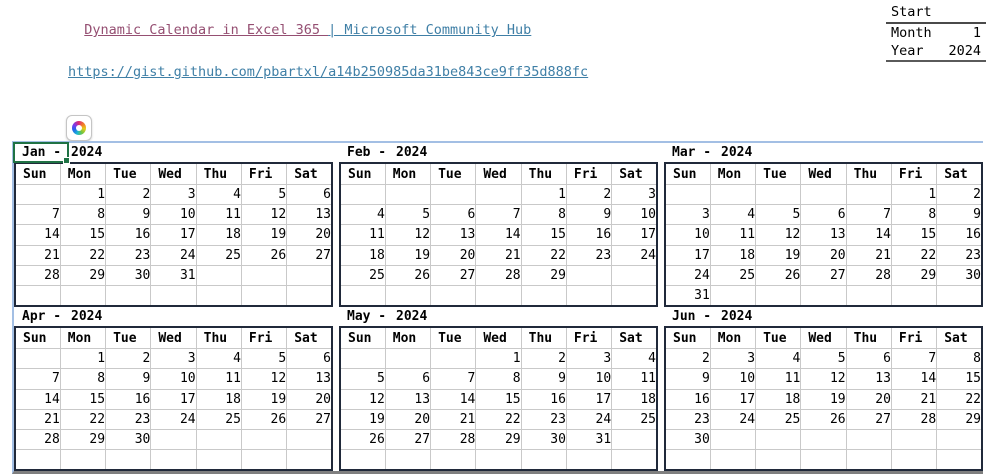 This screenshot has width=998, height=474. Describe the element at coordinates (733, 419) in the screenshot. I see `day-cell: 24` at that location.